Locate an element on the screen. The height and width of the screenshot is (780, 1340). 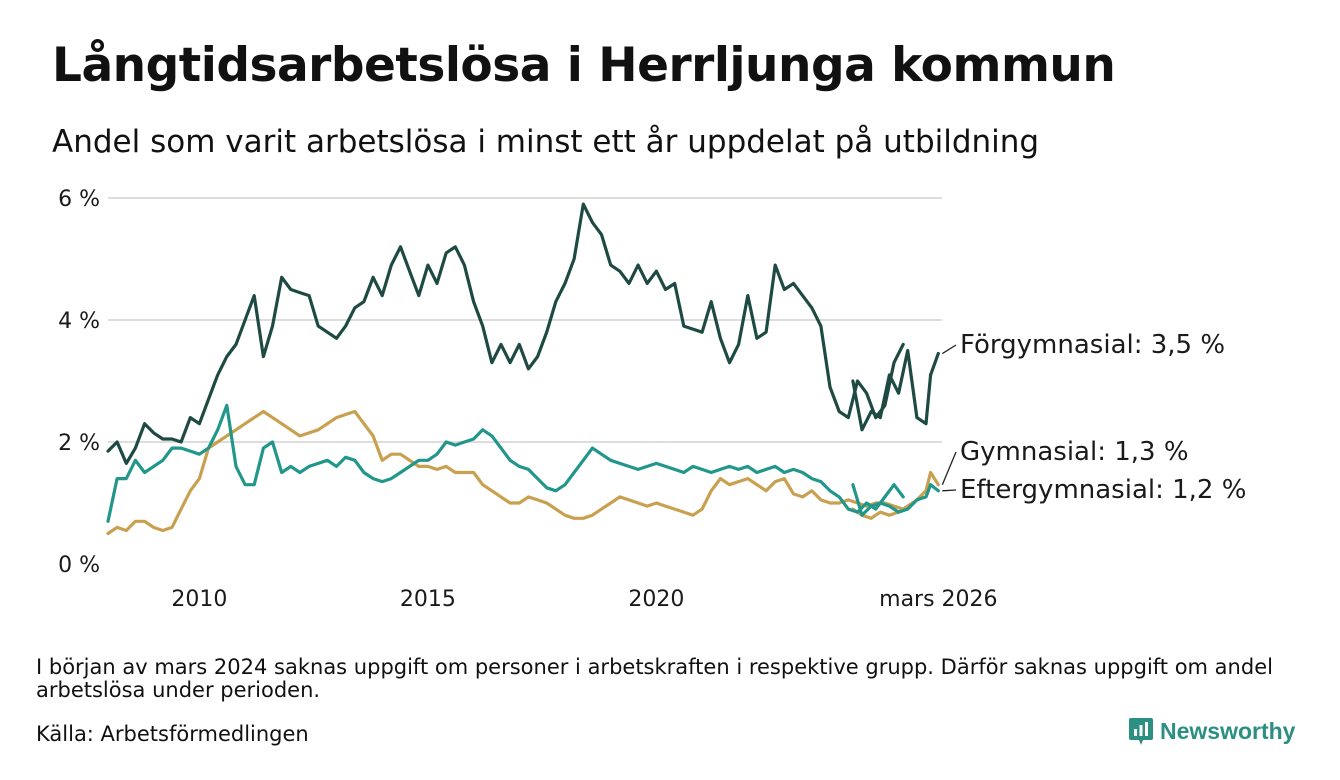
brand-logo: Newsworthy is located at coordinates (1211, 731).